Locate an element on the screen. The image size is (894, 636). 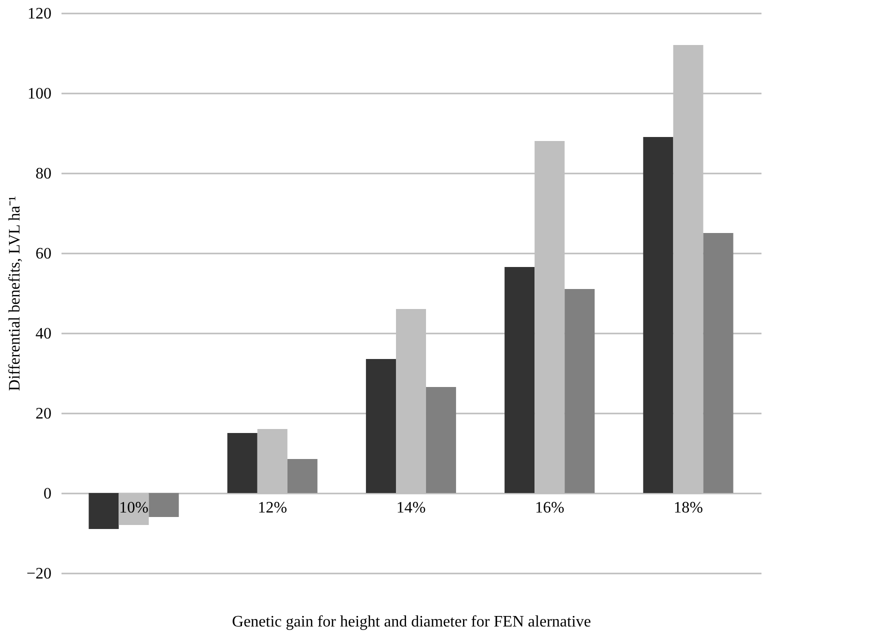
x-axis-title: Genetic gain for height and diameter for FEN alernative is located at coordinates (411, 622).